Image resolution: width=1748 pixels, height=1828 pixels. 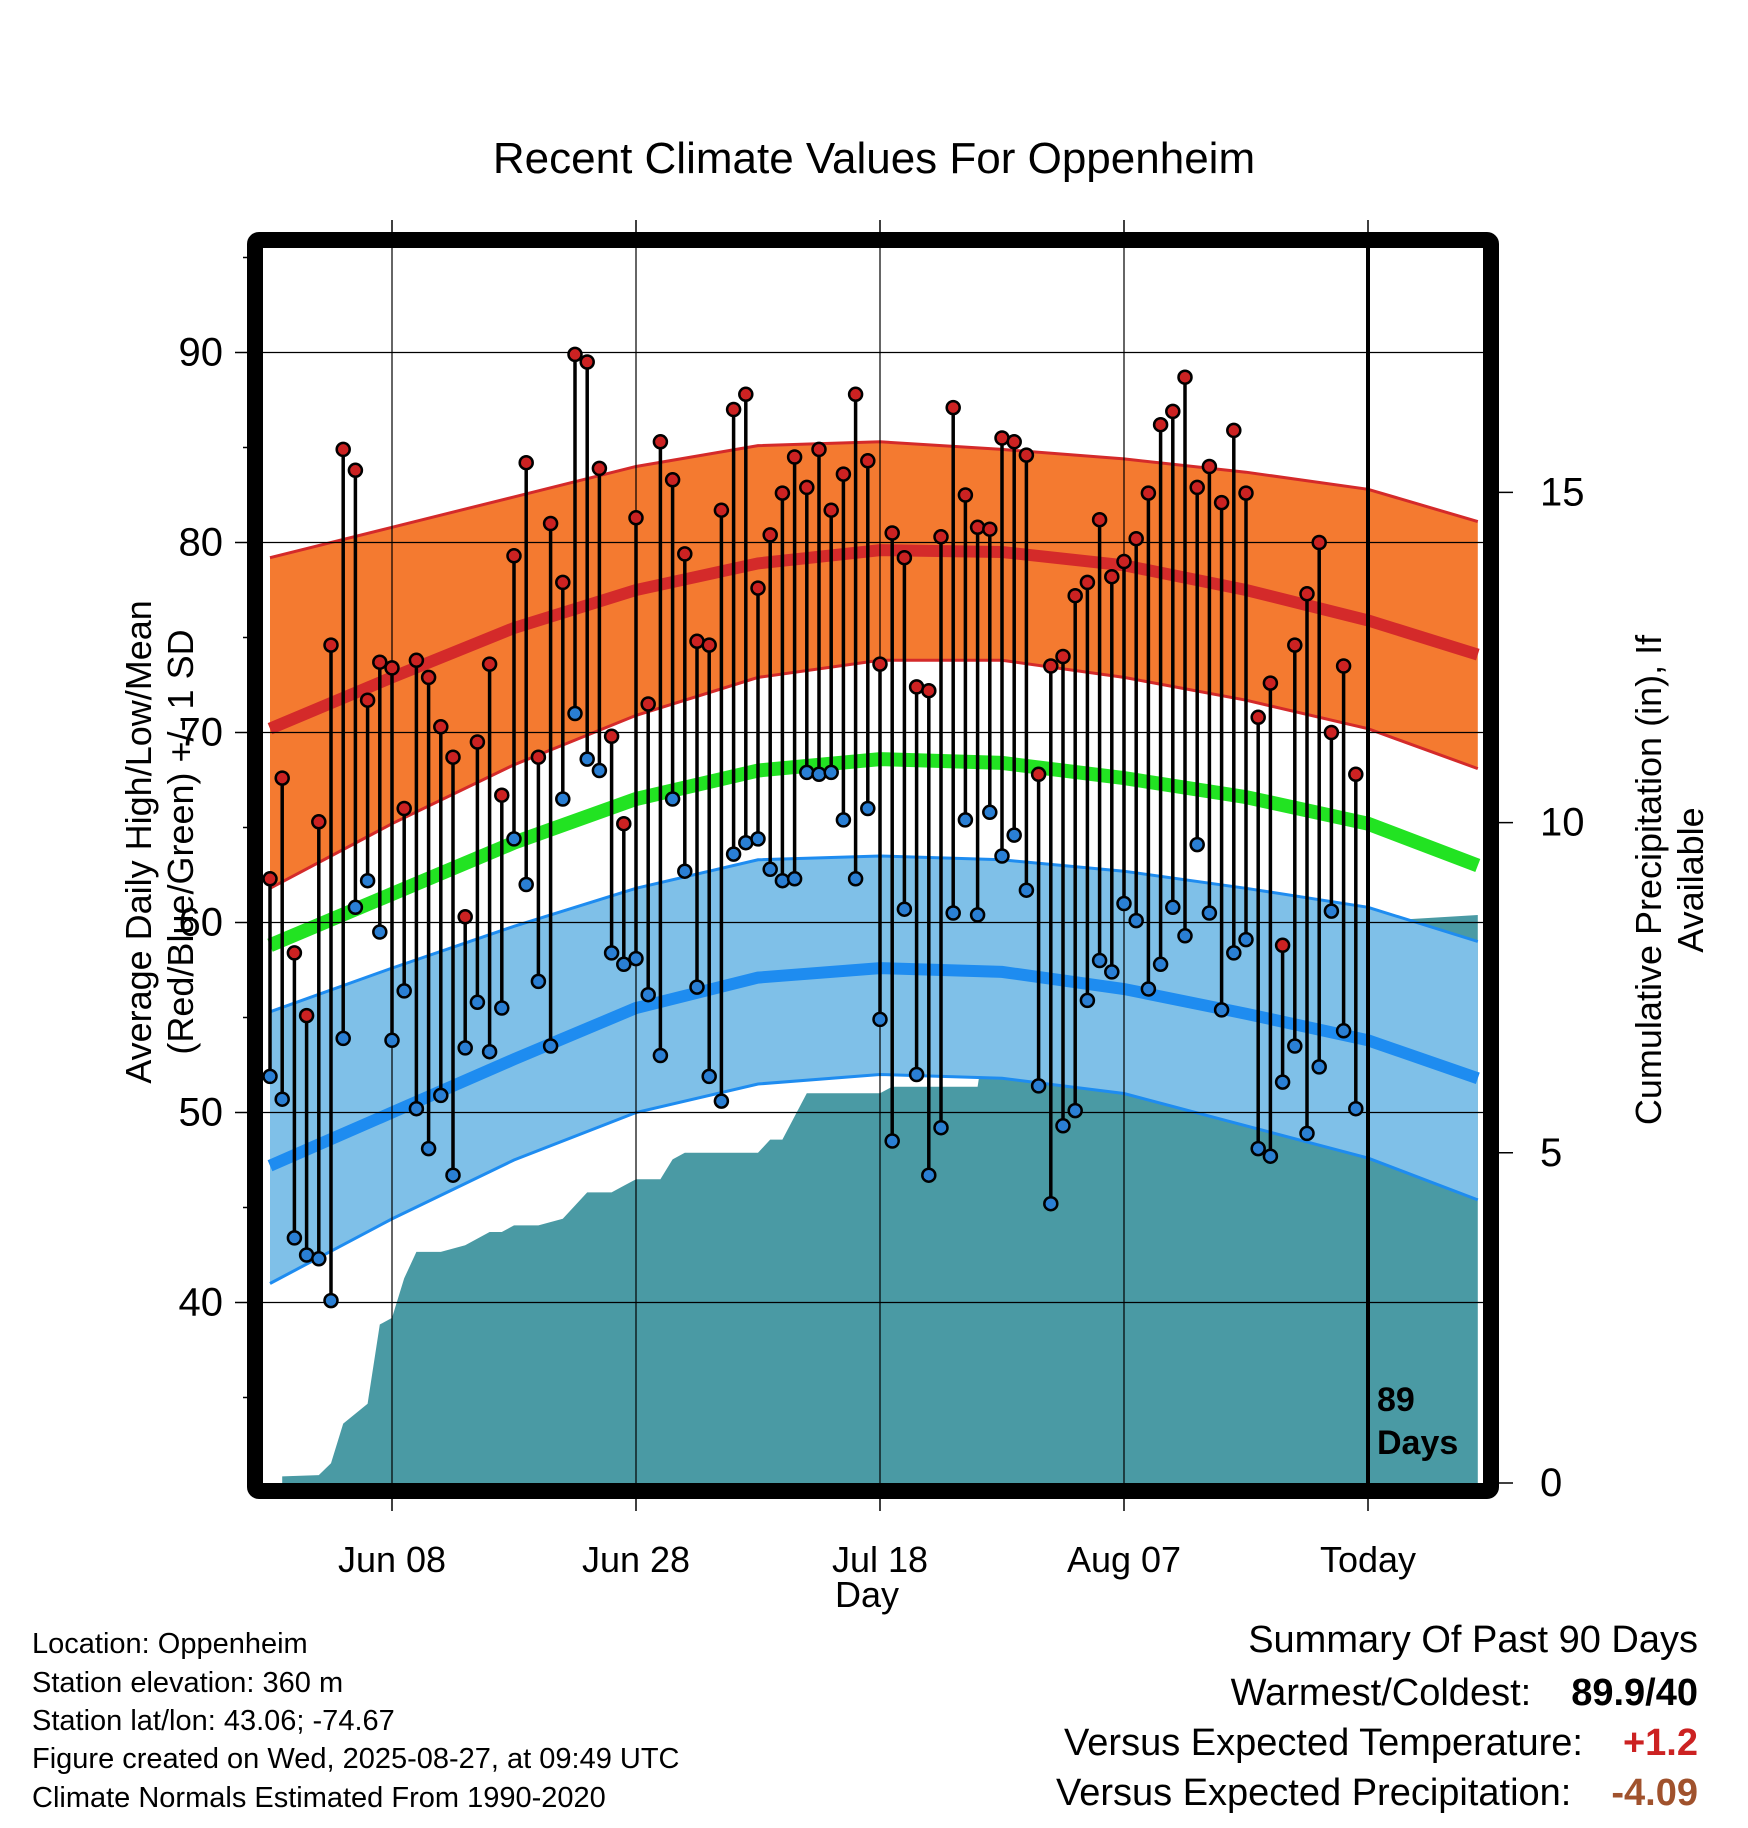 What do you see at coordinates (1654, 1793) in the screenshot?
I see `precip-value: -4.09` at bounding box center [1654, 1793].